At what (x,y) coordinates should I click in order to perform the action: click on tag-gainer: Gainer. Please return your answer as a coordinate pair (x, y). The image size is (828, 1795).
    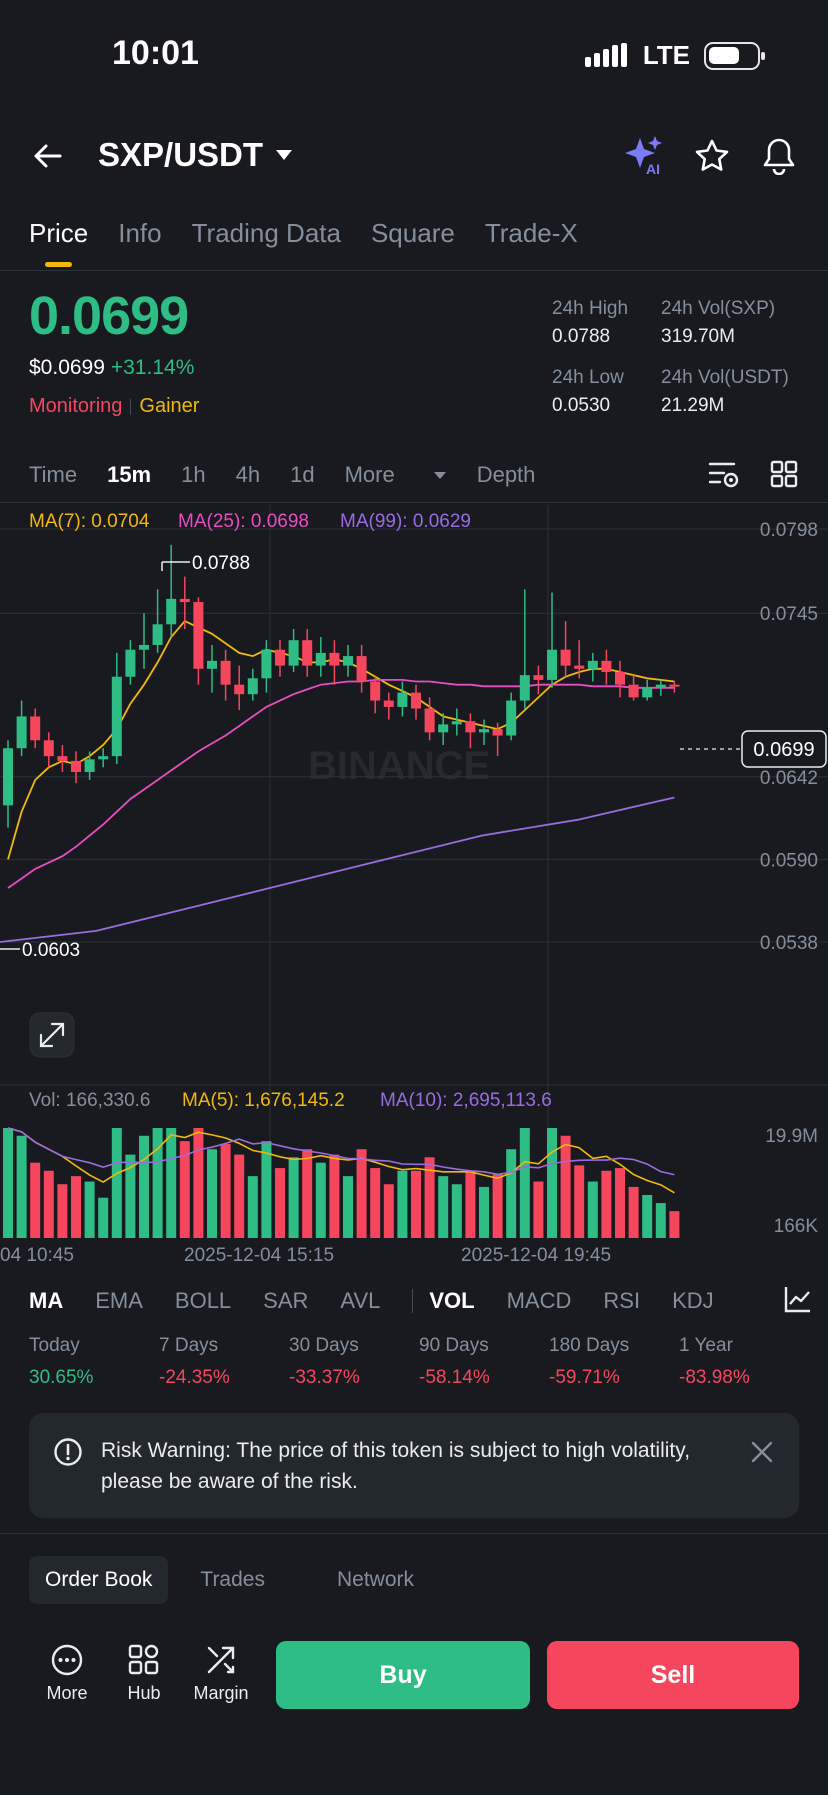
    Looking at the image, I should click on (169, 406).